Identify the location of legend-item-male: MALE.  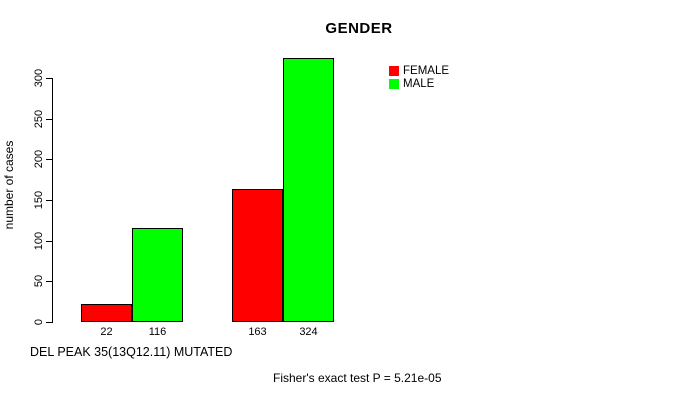
(419, 84).